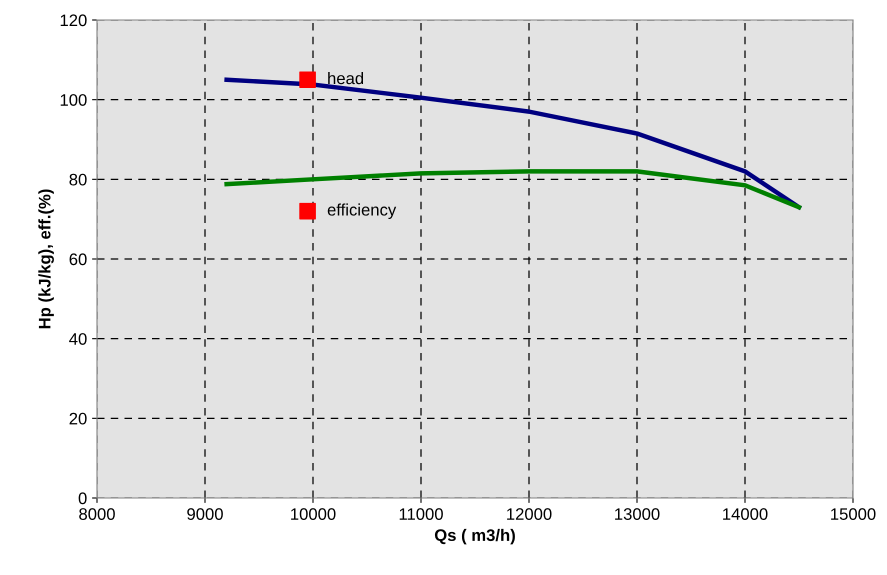  I want to click on x-tick-label: 15000, so click(853, 514).